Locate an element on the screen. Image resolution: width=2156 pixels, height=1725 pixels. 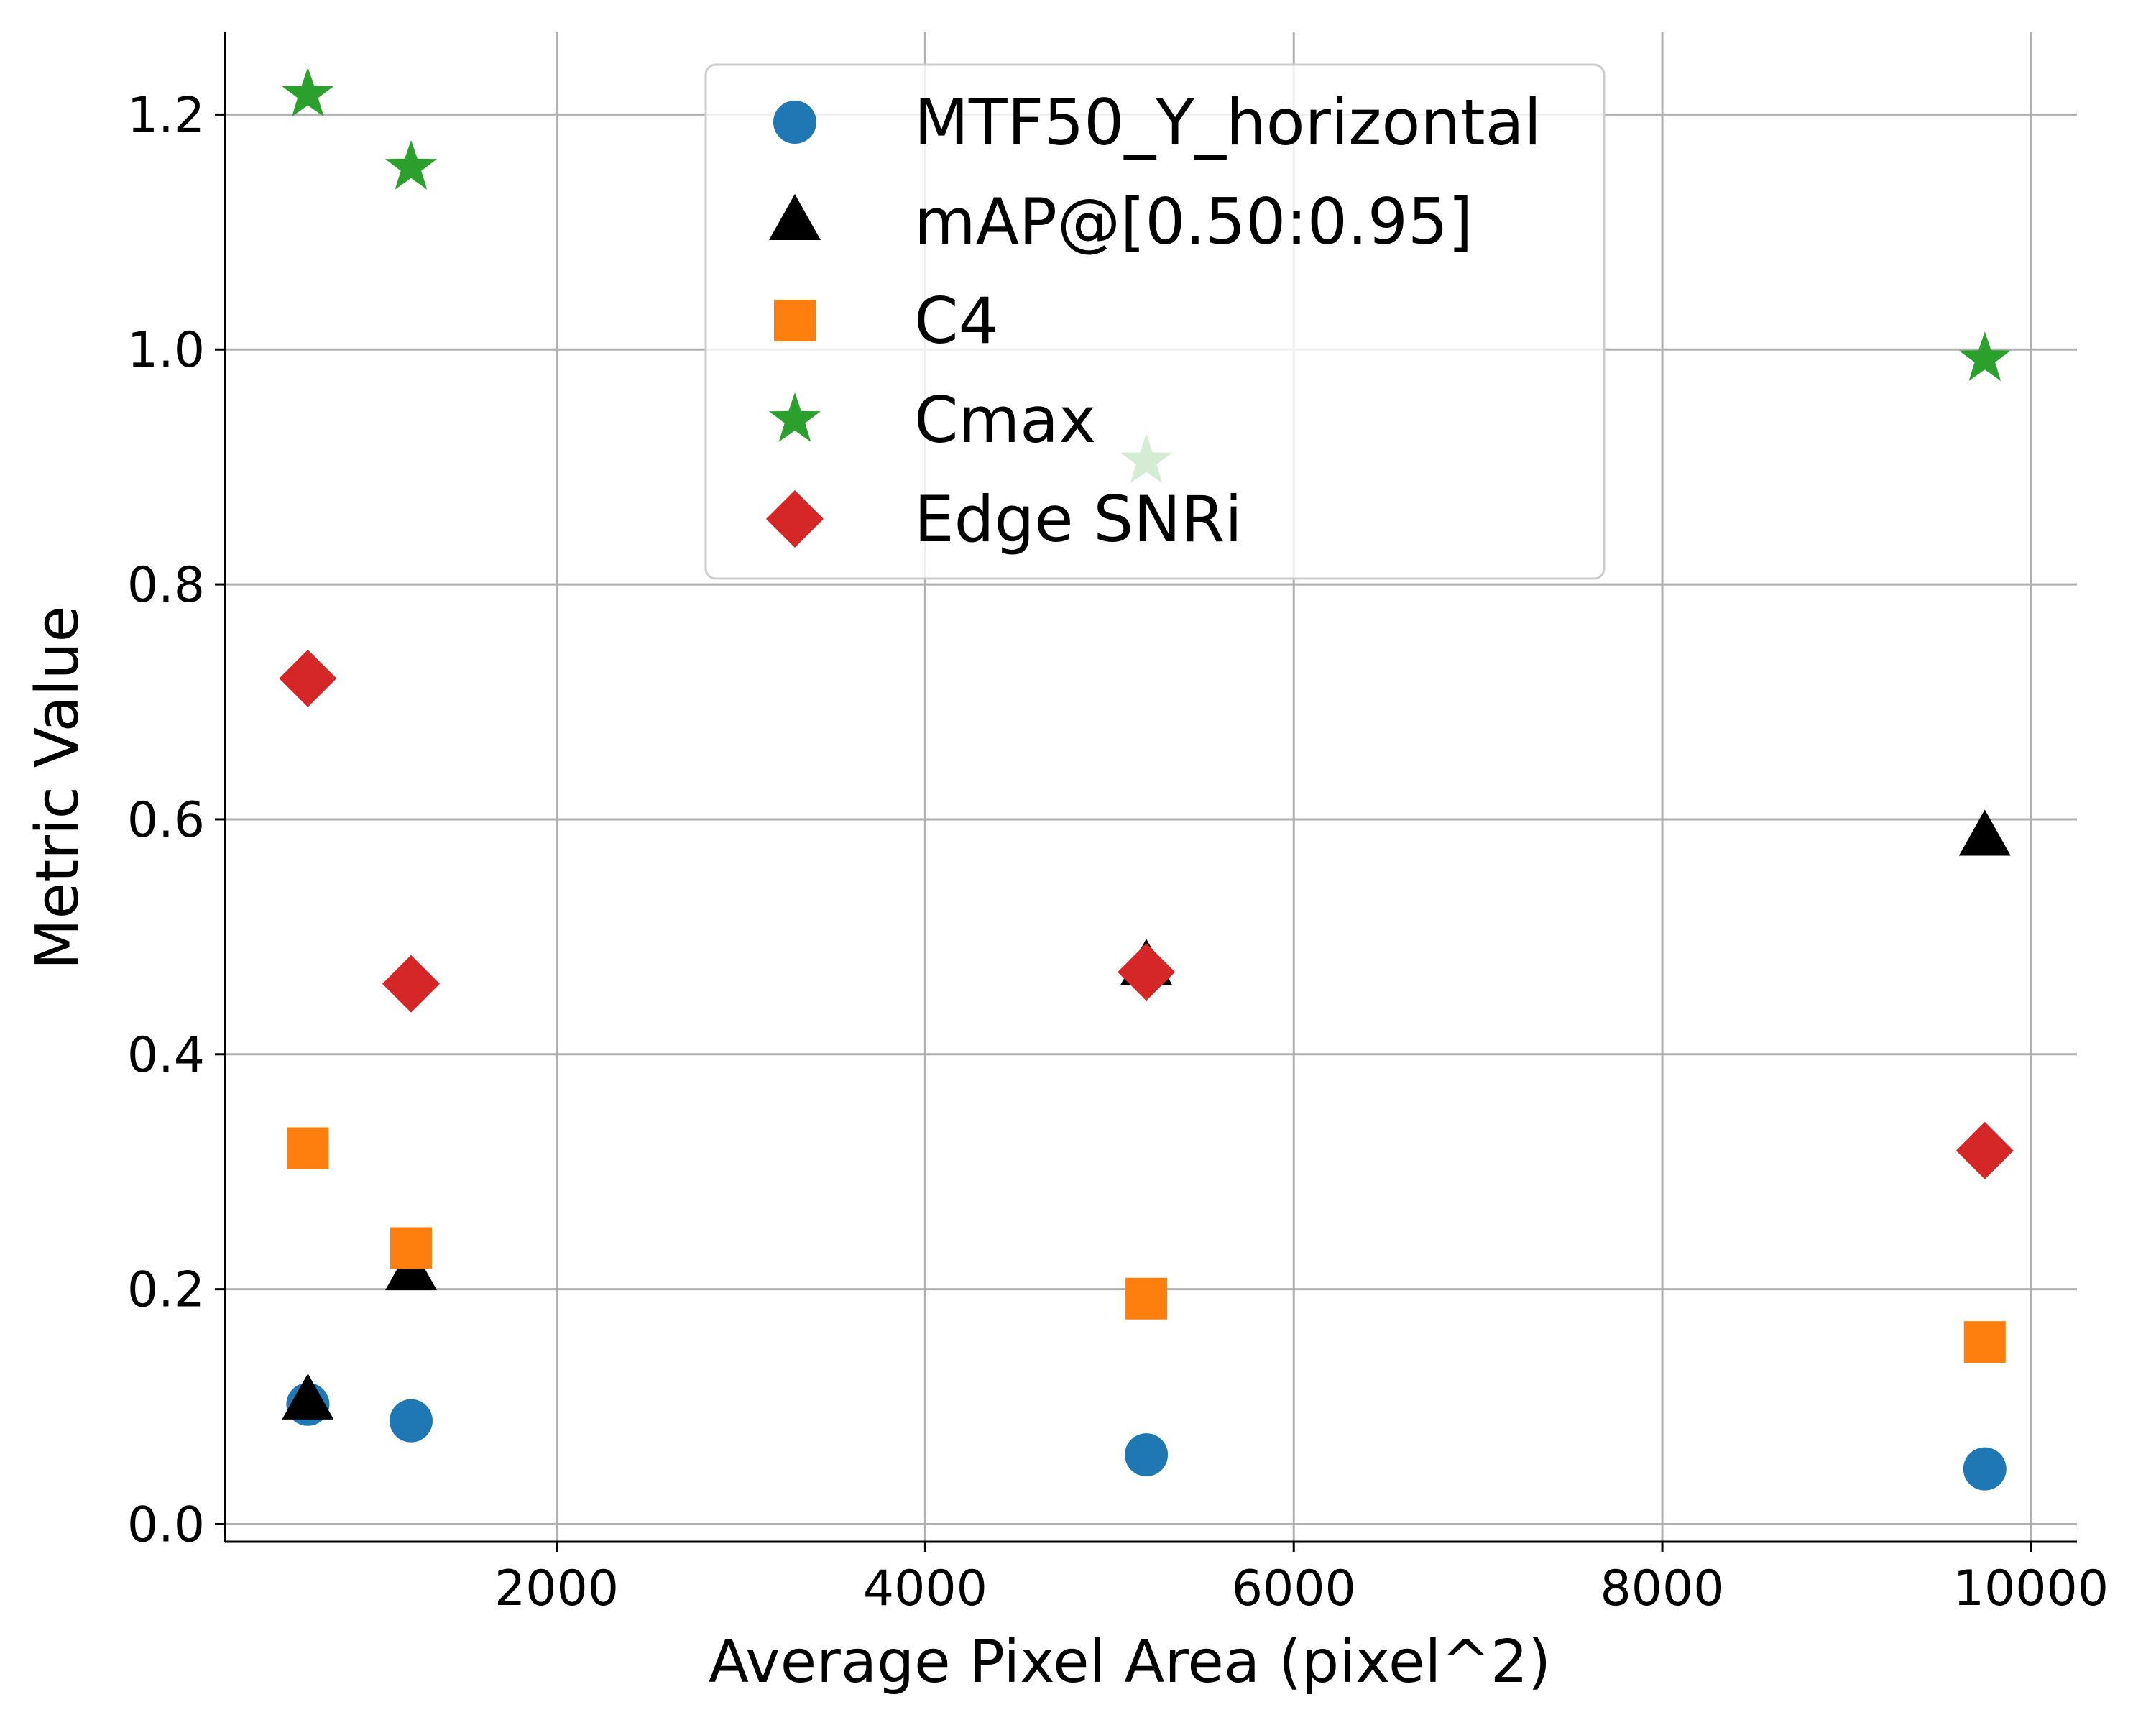
legend-label: Cmax is located at coordinates (1005, 420).